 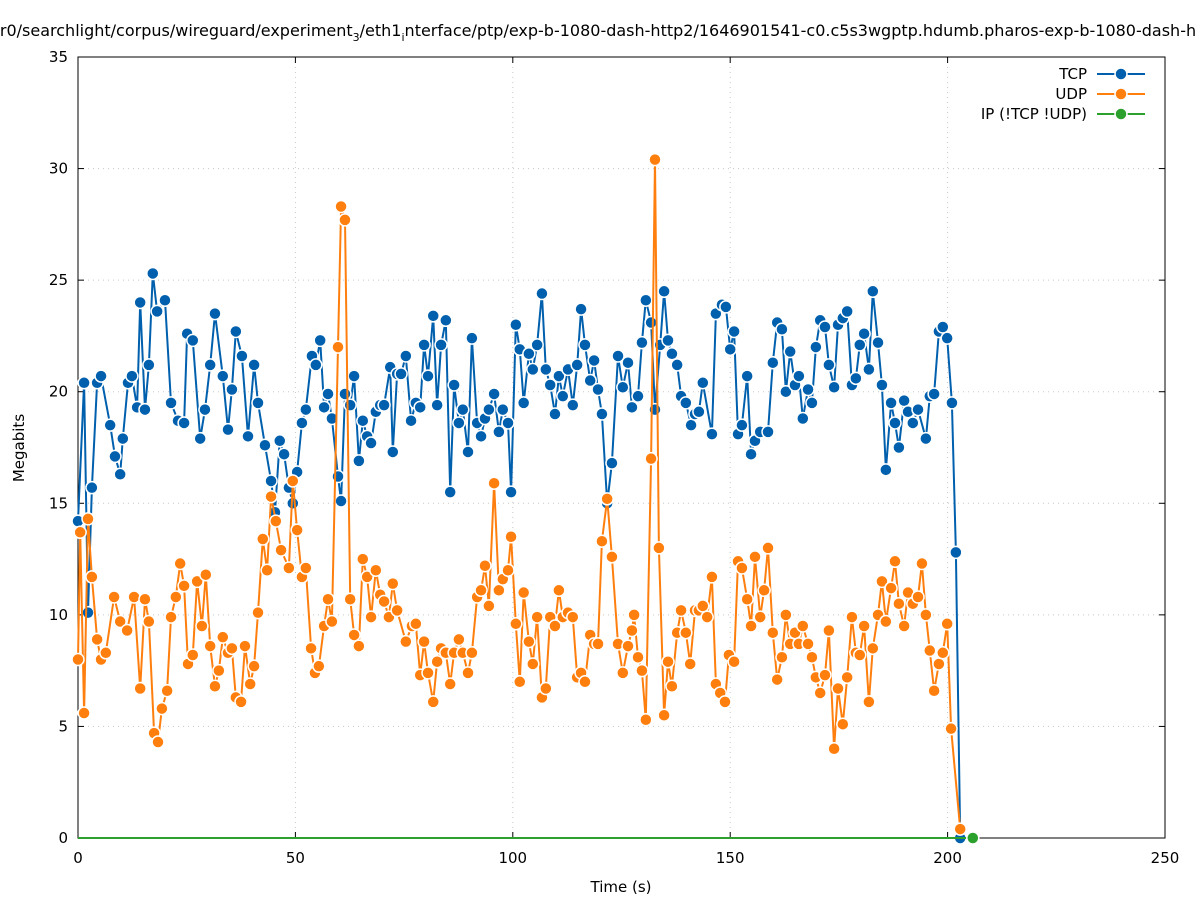 What do you see at coordinates (1072, 74) in the screenshot?
I see `legend-label: TCP` at bounding box center [1072, 74].